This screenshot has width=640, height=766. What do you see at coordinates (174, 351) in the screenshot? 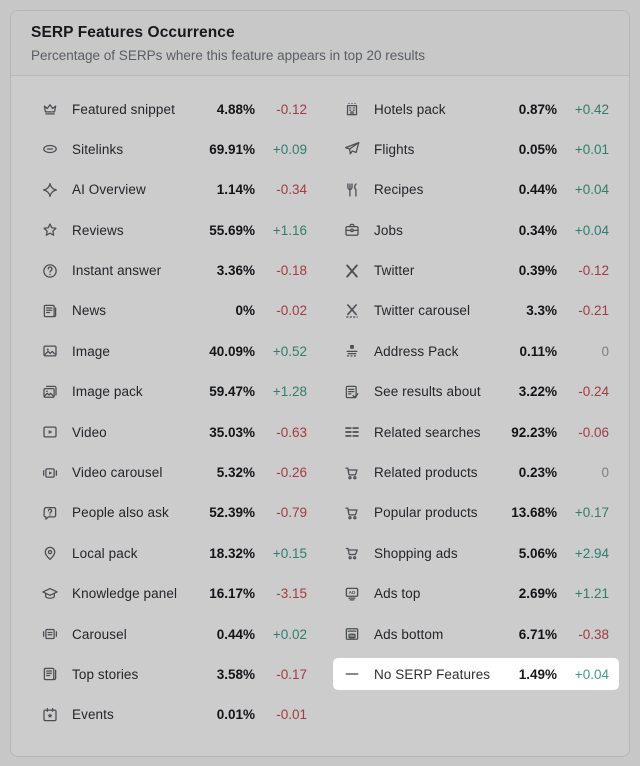
I see `feature-row: Image 40.09% +0.52` at bounding box center [174, 351].